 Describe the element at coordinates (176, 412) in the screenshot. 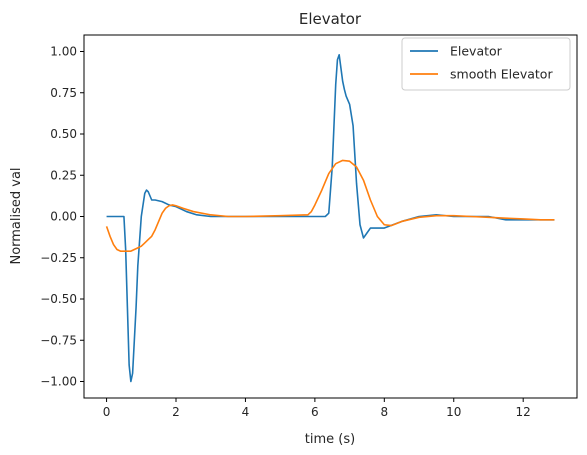

I see `x-tick-label: 2` at that location.